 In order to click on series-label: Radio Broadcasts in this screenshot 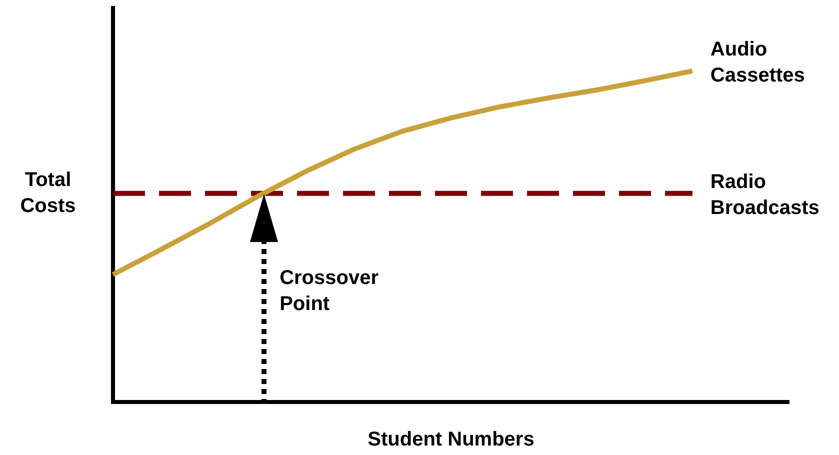, I will do `click(765, 194)`.